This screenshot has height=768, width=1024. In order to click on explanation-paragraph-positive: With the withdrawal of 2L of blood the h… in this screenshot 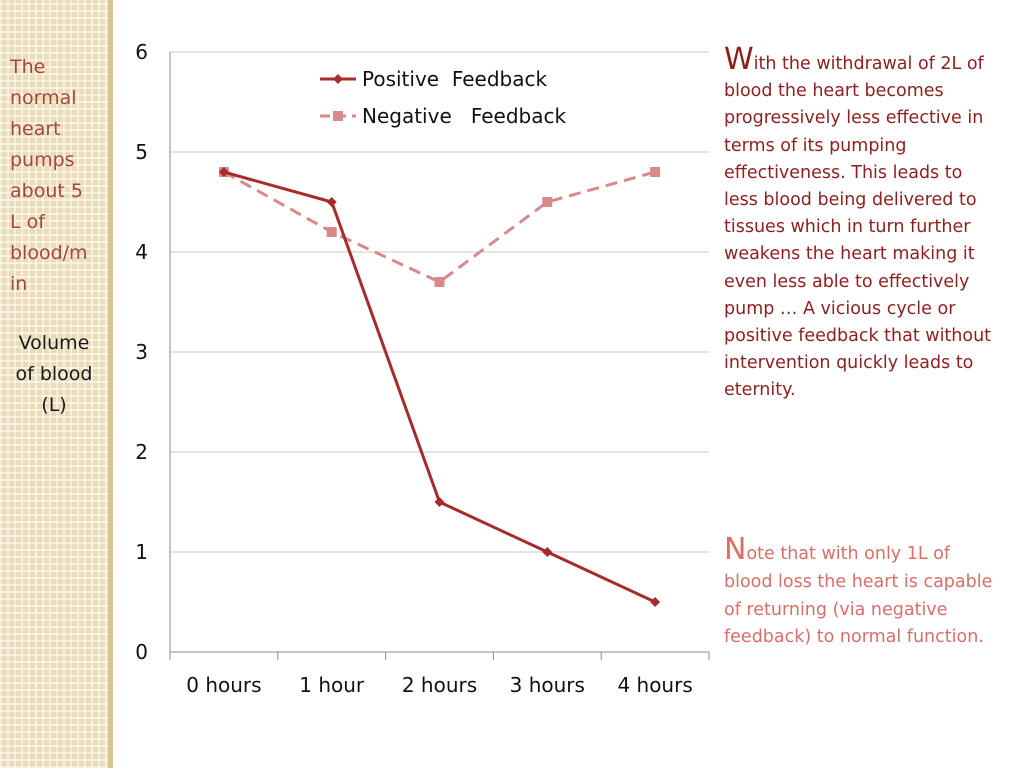, I will do `click(861, 225)`.